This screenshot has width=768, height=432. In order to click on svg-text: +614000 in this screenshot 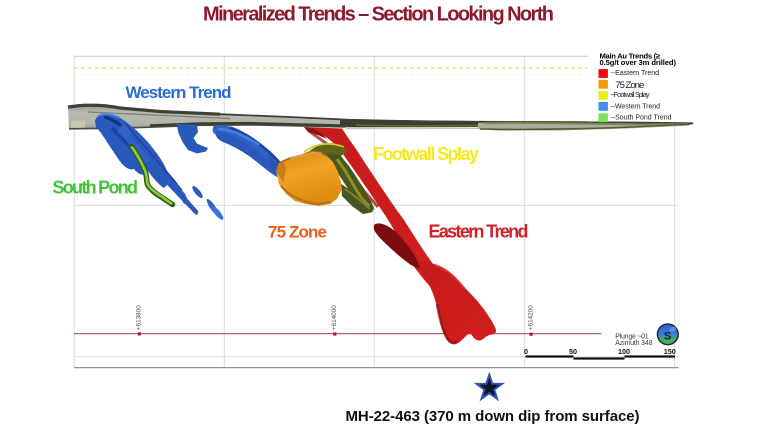, I will do `click(334, 317)`.